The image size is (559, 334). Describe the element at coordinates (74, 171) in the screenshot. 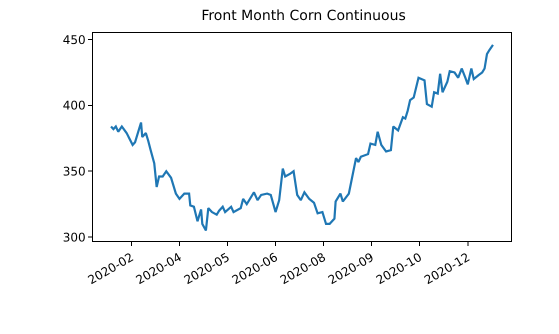

I see `y-tick-label: 350` at that location.